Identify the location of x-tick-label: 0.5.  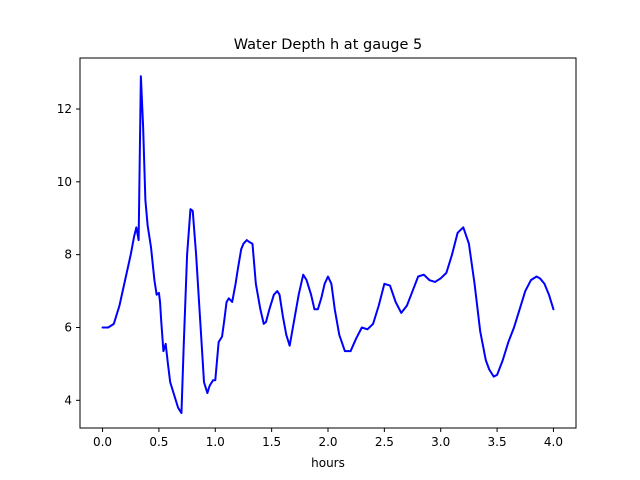
(158, 442).